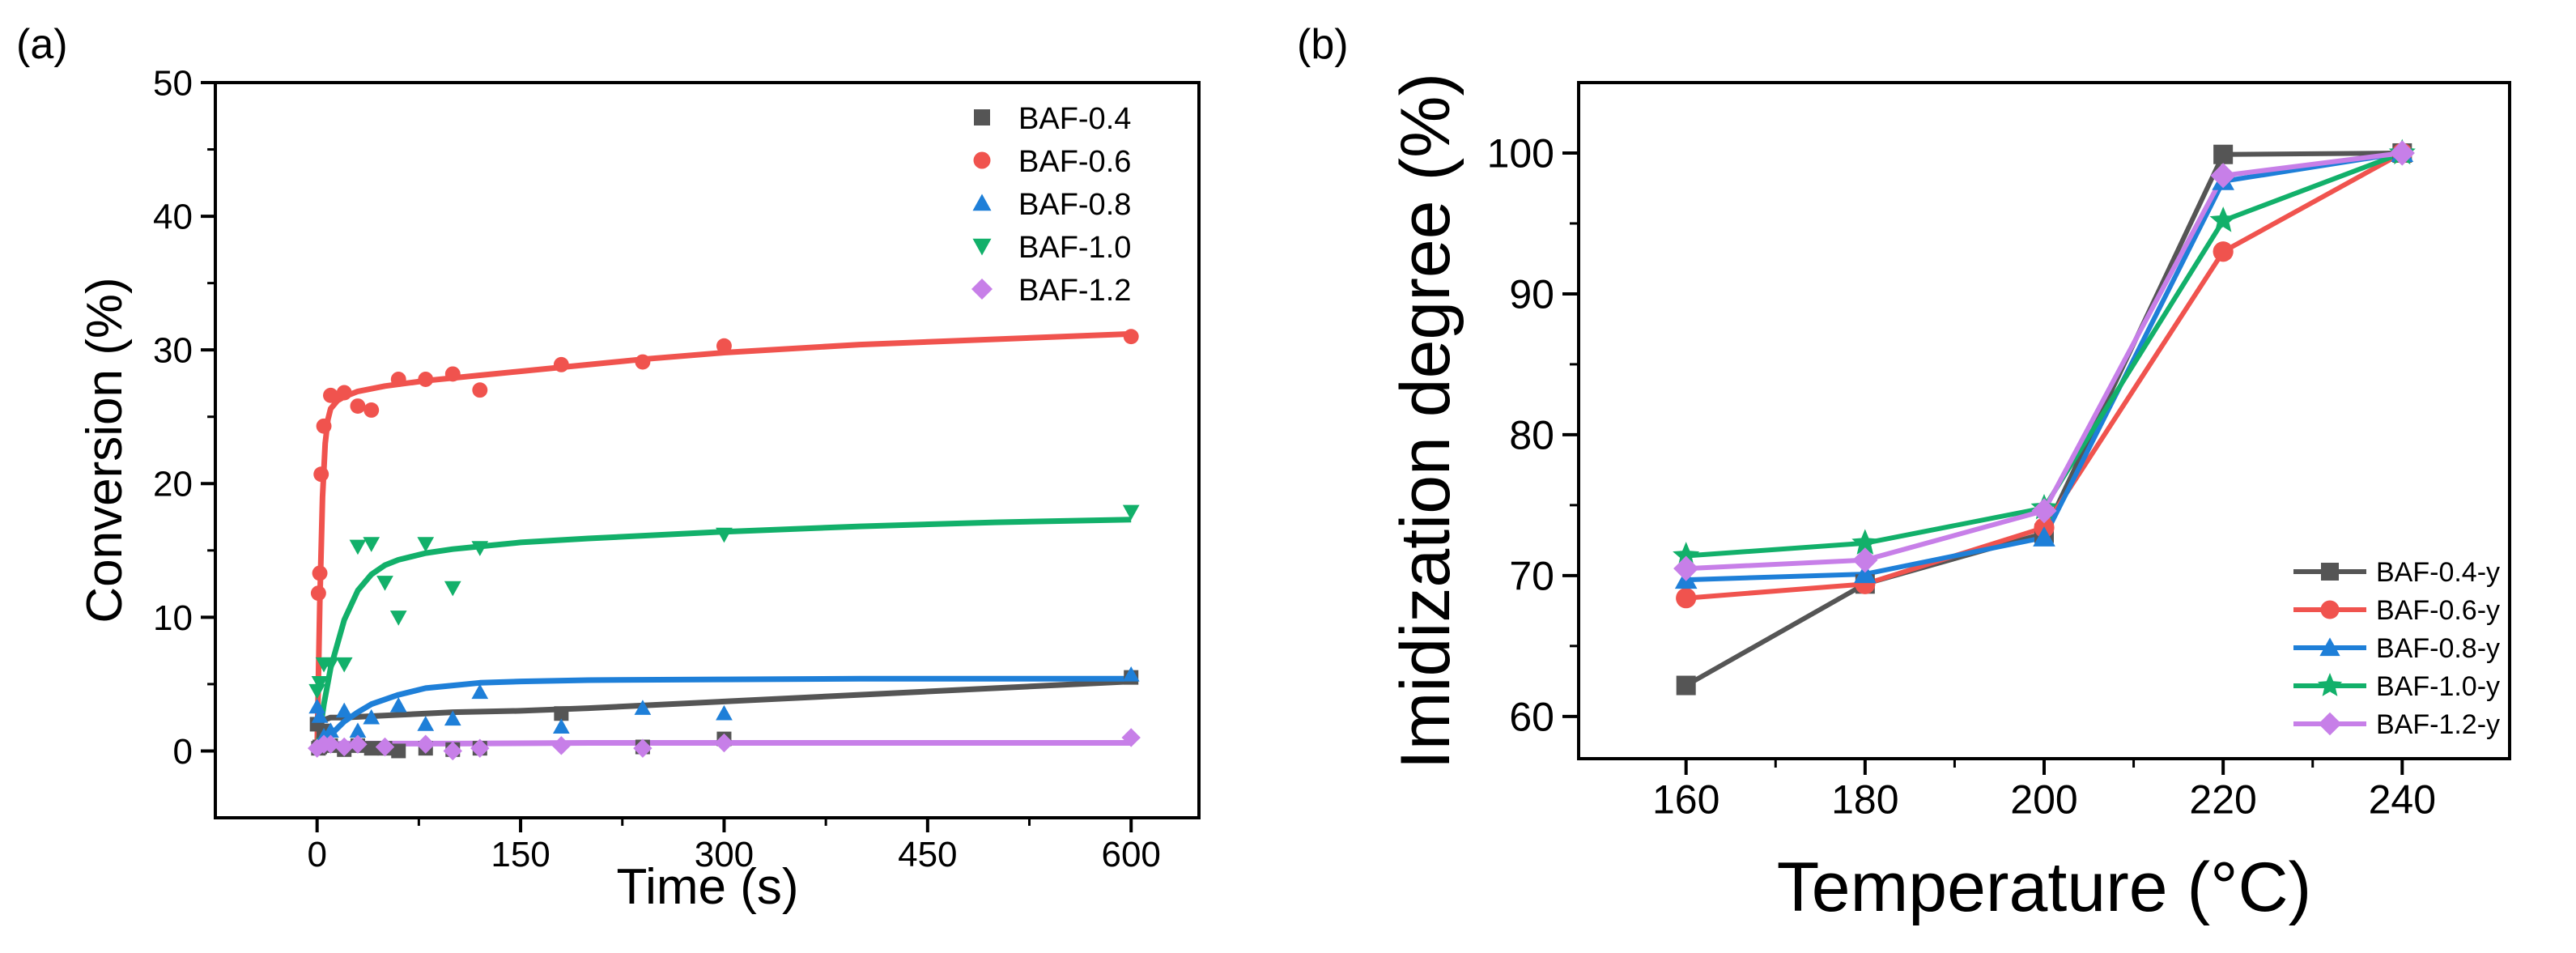 The width and height of the screenshot is (2576, 953). Describe the element at coordinates (2402, 800) in the screenshot. I see `x-tick-label: 240` at that location.